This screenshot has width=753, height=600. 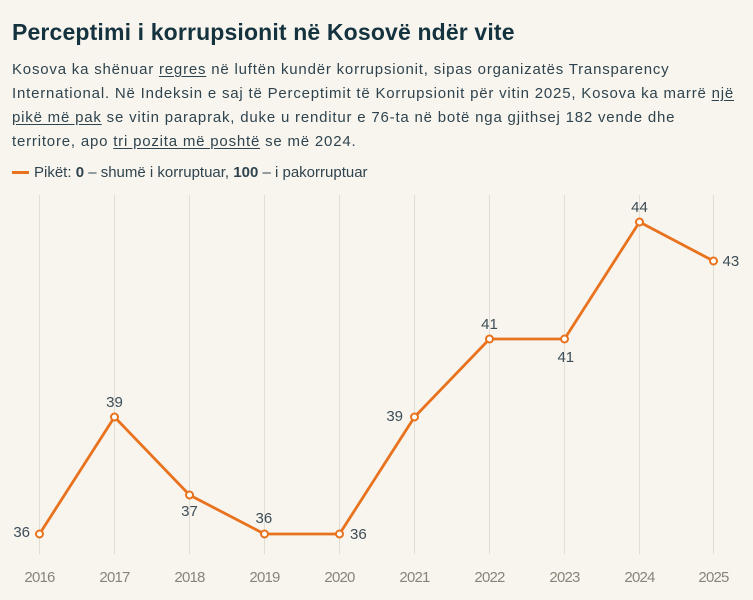 I want to click on svg-text: 2016, so click(x=39, y=577).